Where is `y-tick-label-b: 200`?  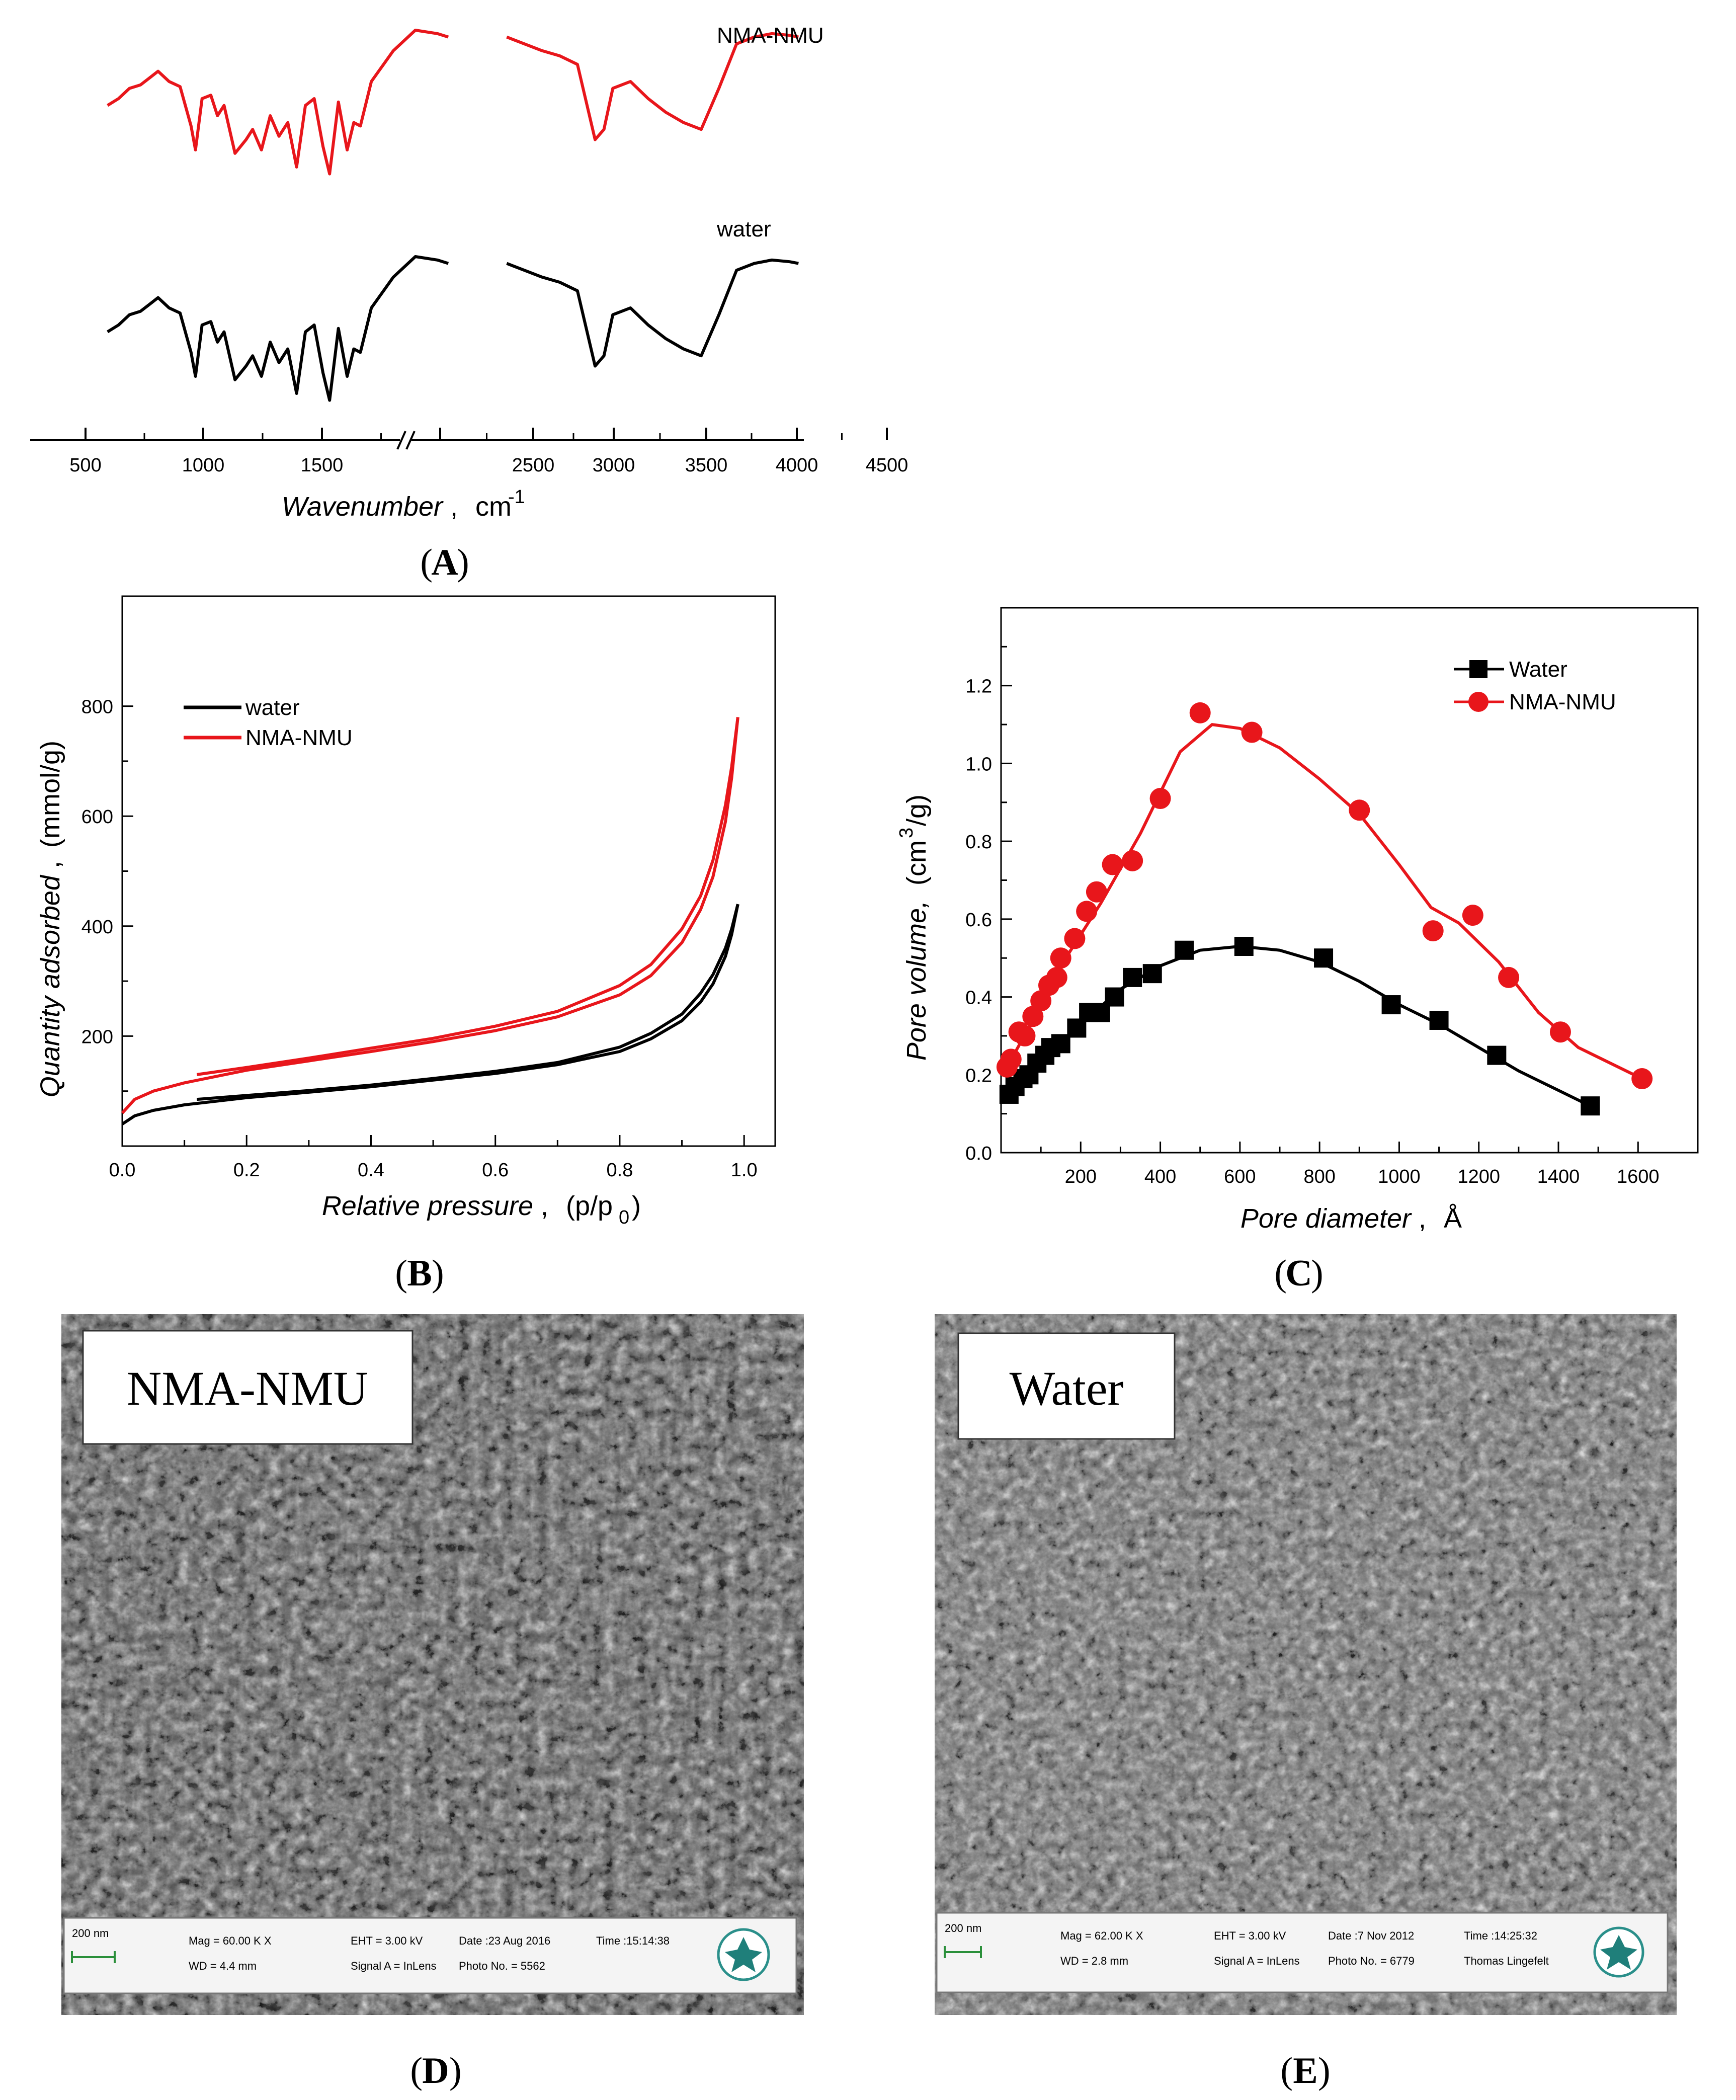
y-tick-label-b: 200 is located at coordinates (97, 1036).